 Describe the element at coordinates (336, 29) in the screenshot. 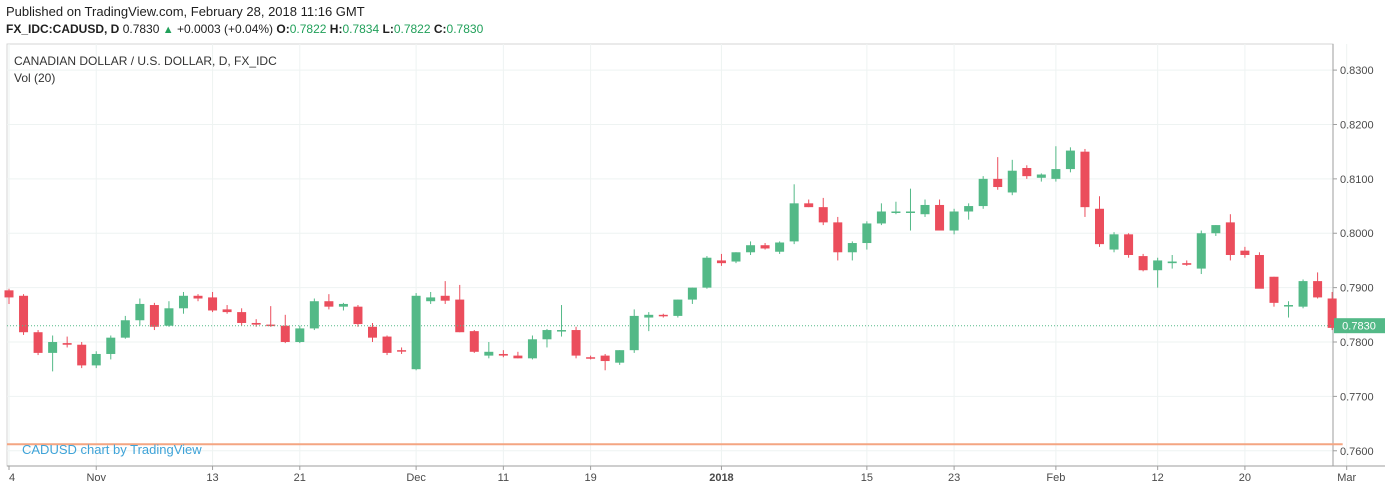

I see `high-label: H:` at that location.